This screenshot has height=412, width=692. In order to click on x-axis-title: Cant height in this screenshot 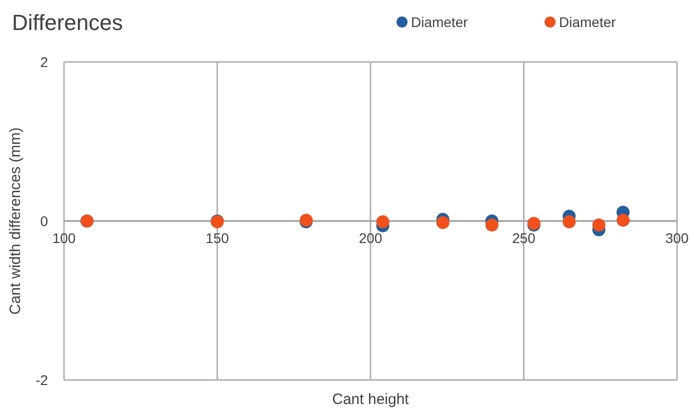, I will do `click(371, 399)`.